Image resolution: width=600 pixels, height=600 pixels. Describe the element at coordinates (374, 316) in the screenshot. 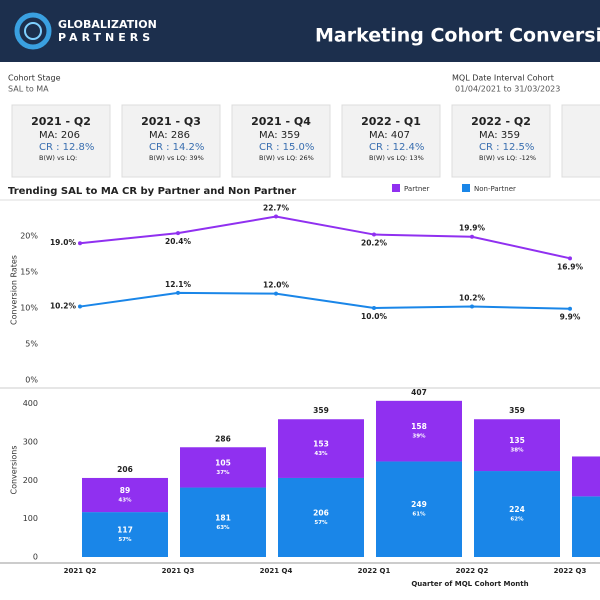

I see `data-label: 10.0%` at that location.